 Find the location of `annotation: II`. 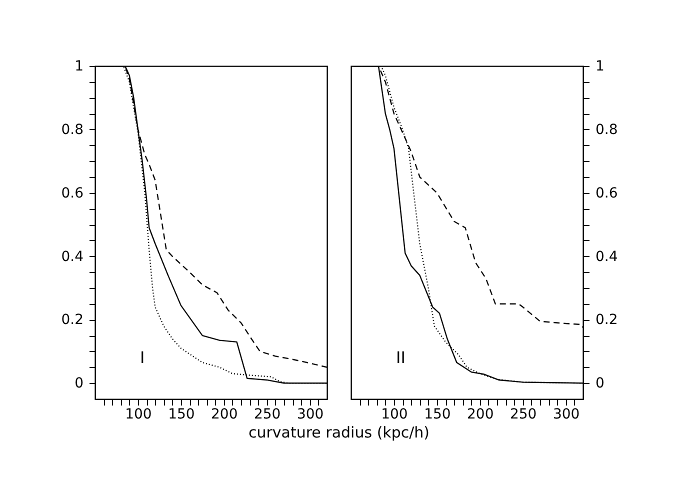

annotation: II is located at coordinates (401, 357).